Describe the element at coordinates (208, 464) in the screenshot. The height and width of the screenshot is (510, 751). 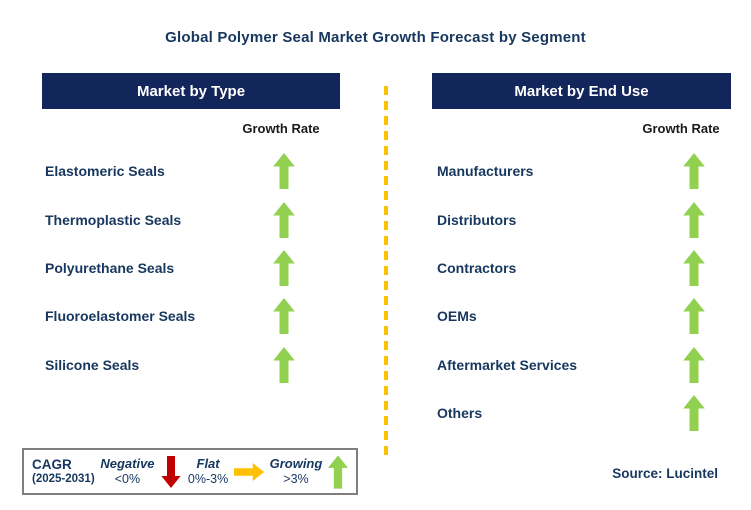
I see `legend-entry-label: Flat` at that location.